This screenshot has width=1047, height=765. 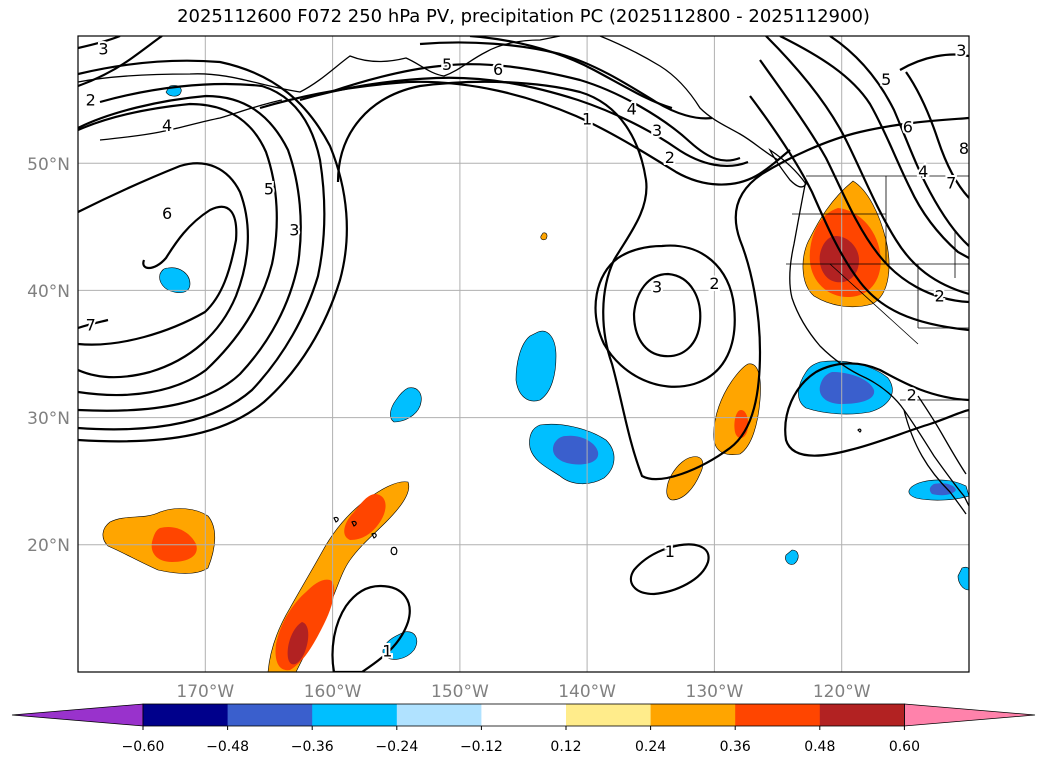 What do you see at coordinates (48, 419) in the screenshot?
I see `lat-label-30n: 30°N` at bounding box center [48, 419].